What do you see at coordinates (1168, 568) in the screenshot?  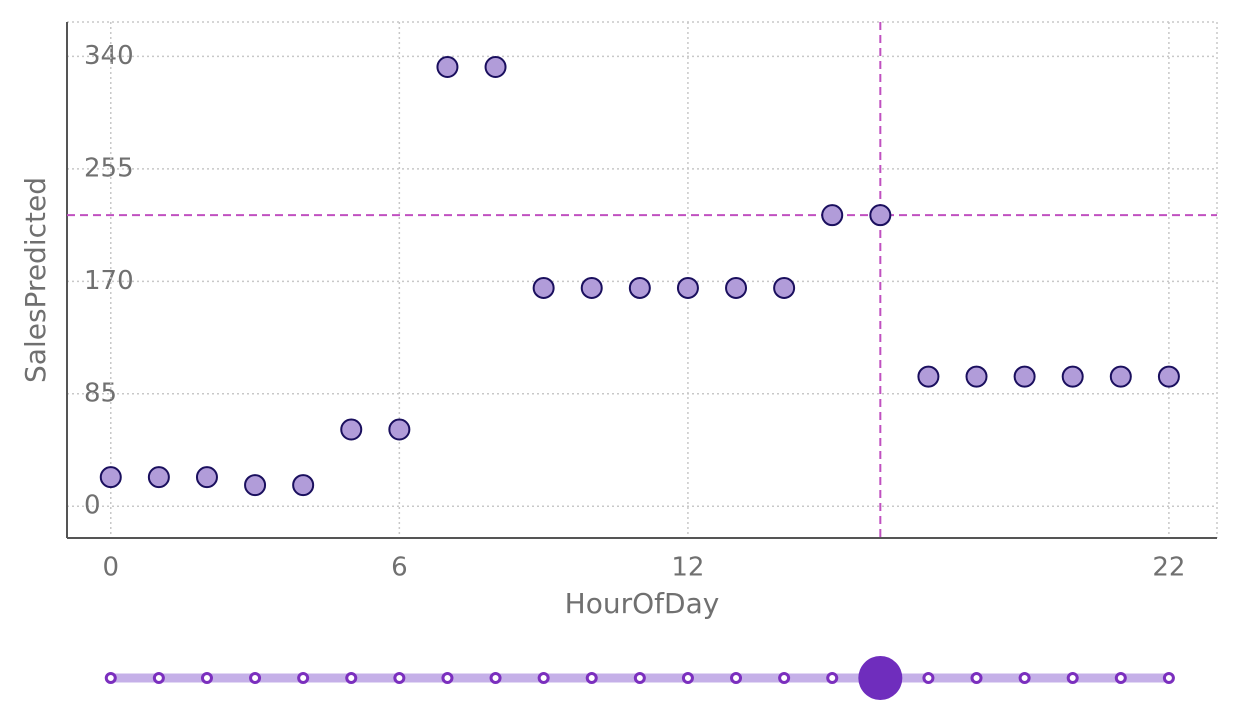 I see `x-tick-label: 22` at bounding box center [1168, 568].